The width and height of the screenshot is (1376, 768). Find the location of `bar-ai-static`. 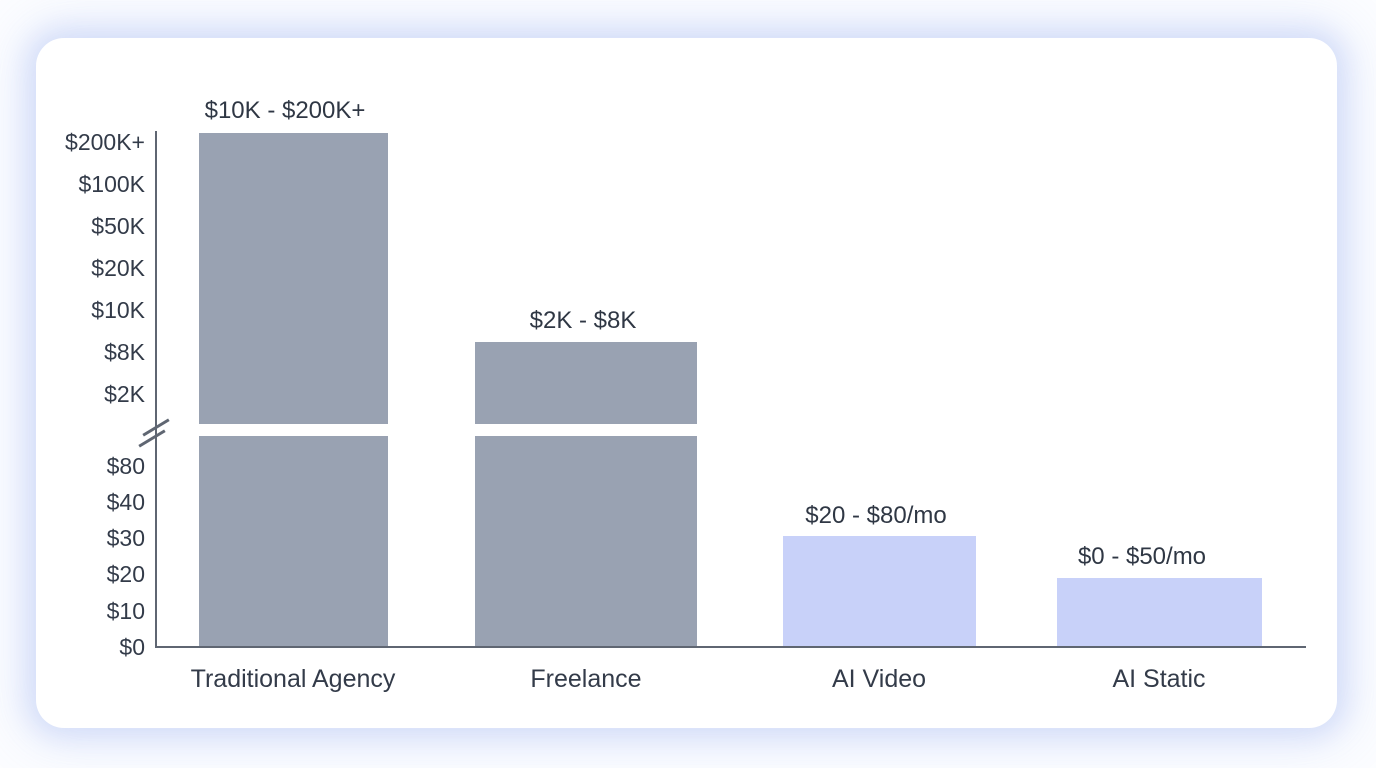

bar-ai-static is located at coordinates (1159, 613).